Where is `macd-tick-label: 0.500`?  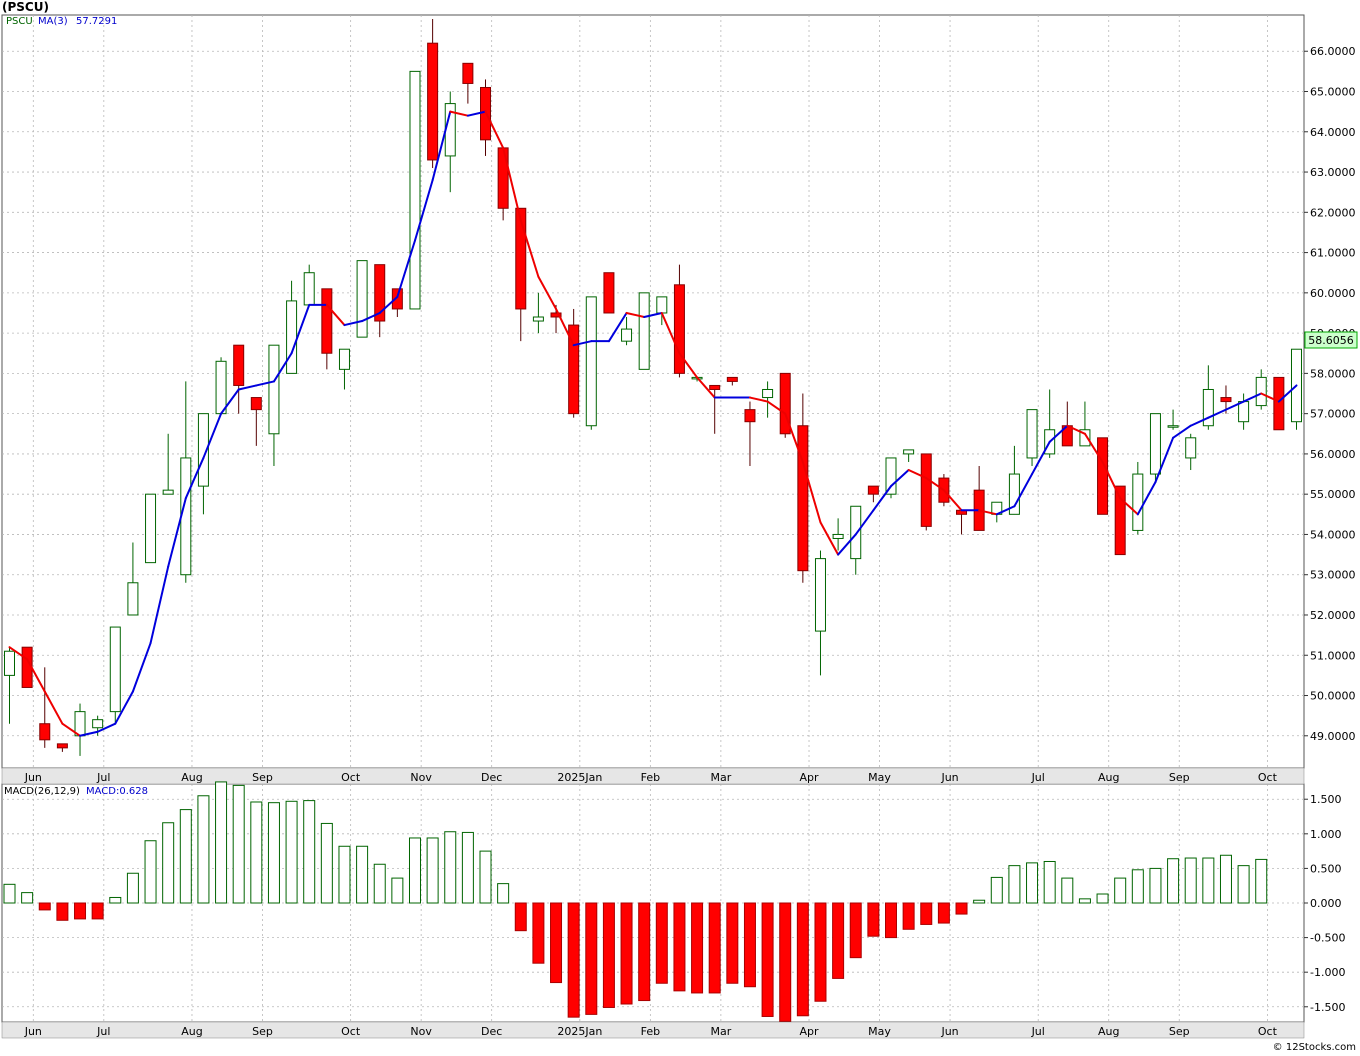 macd-tick-label: 0.500 is located at coordinates (1326, 868).